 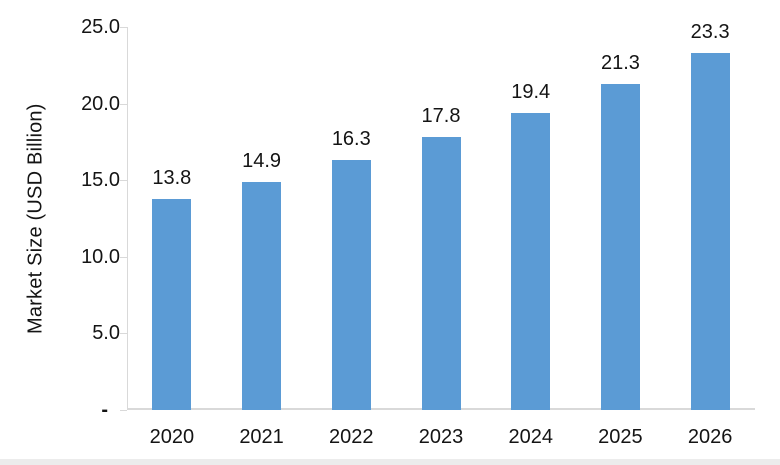 I want to click on bar-value-label-2021: 14.9, so click(x=262, y=160).